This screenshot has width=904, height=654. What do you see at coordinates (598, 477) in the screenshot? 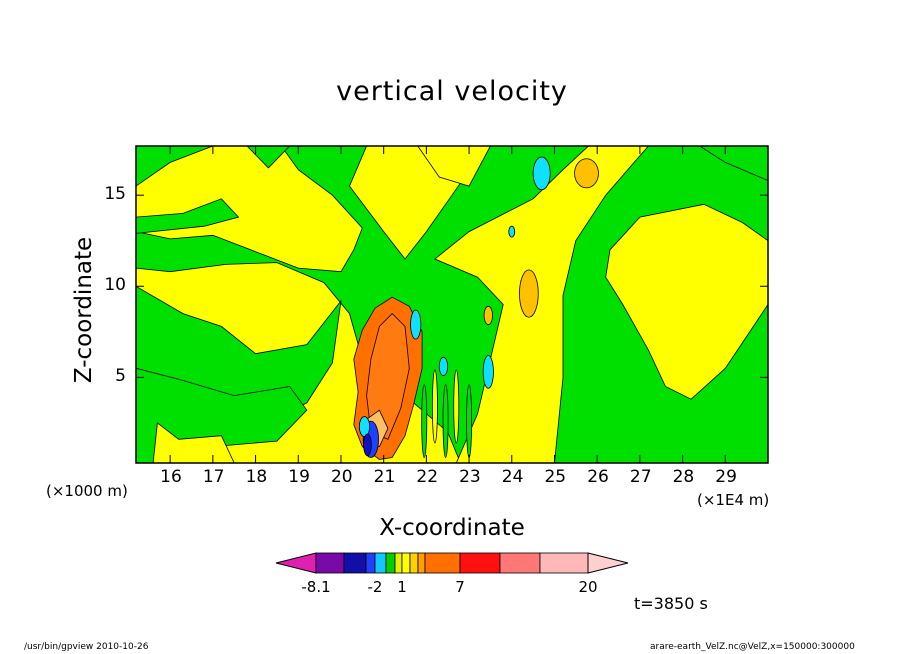
I see `x-tick-label: 26` at bounding box center [598, 477].